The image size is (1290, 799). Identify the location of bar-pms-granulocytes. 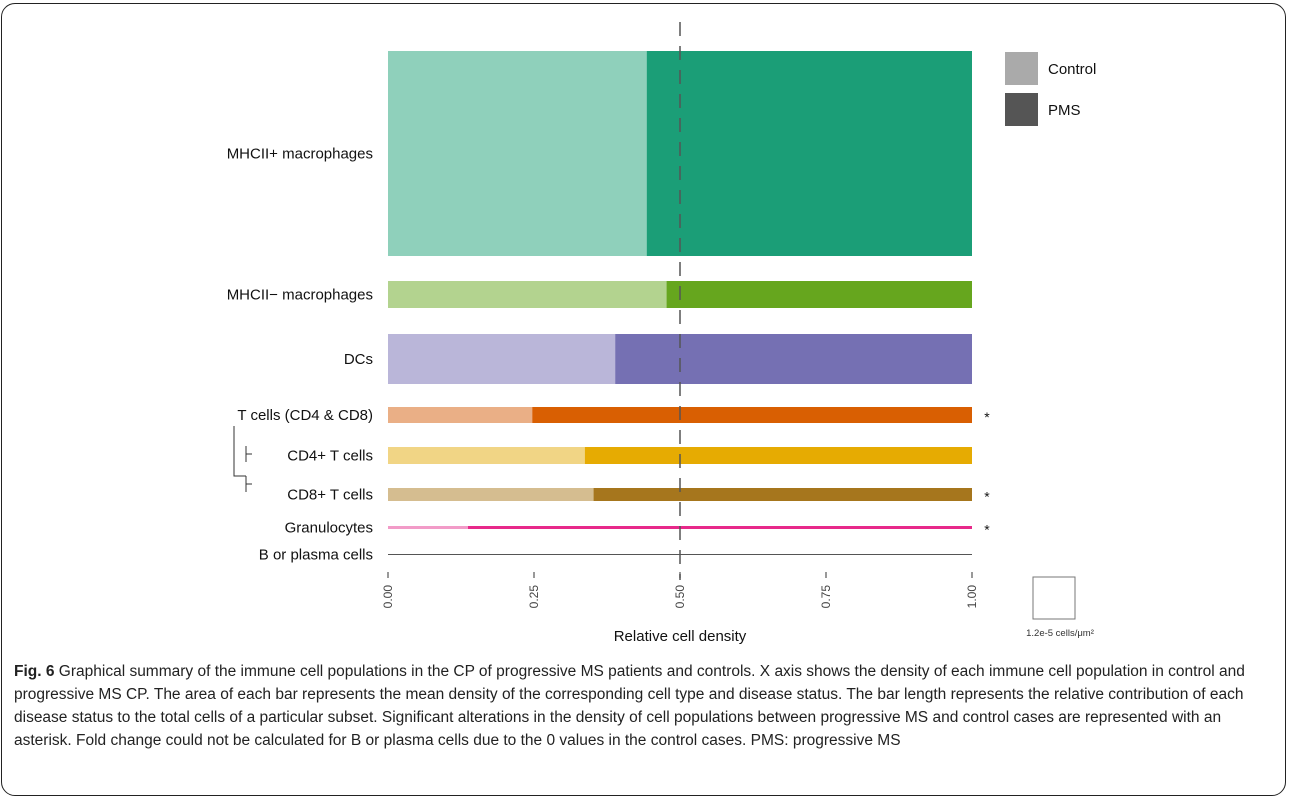
(720, 527).